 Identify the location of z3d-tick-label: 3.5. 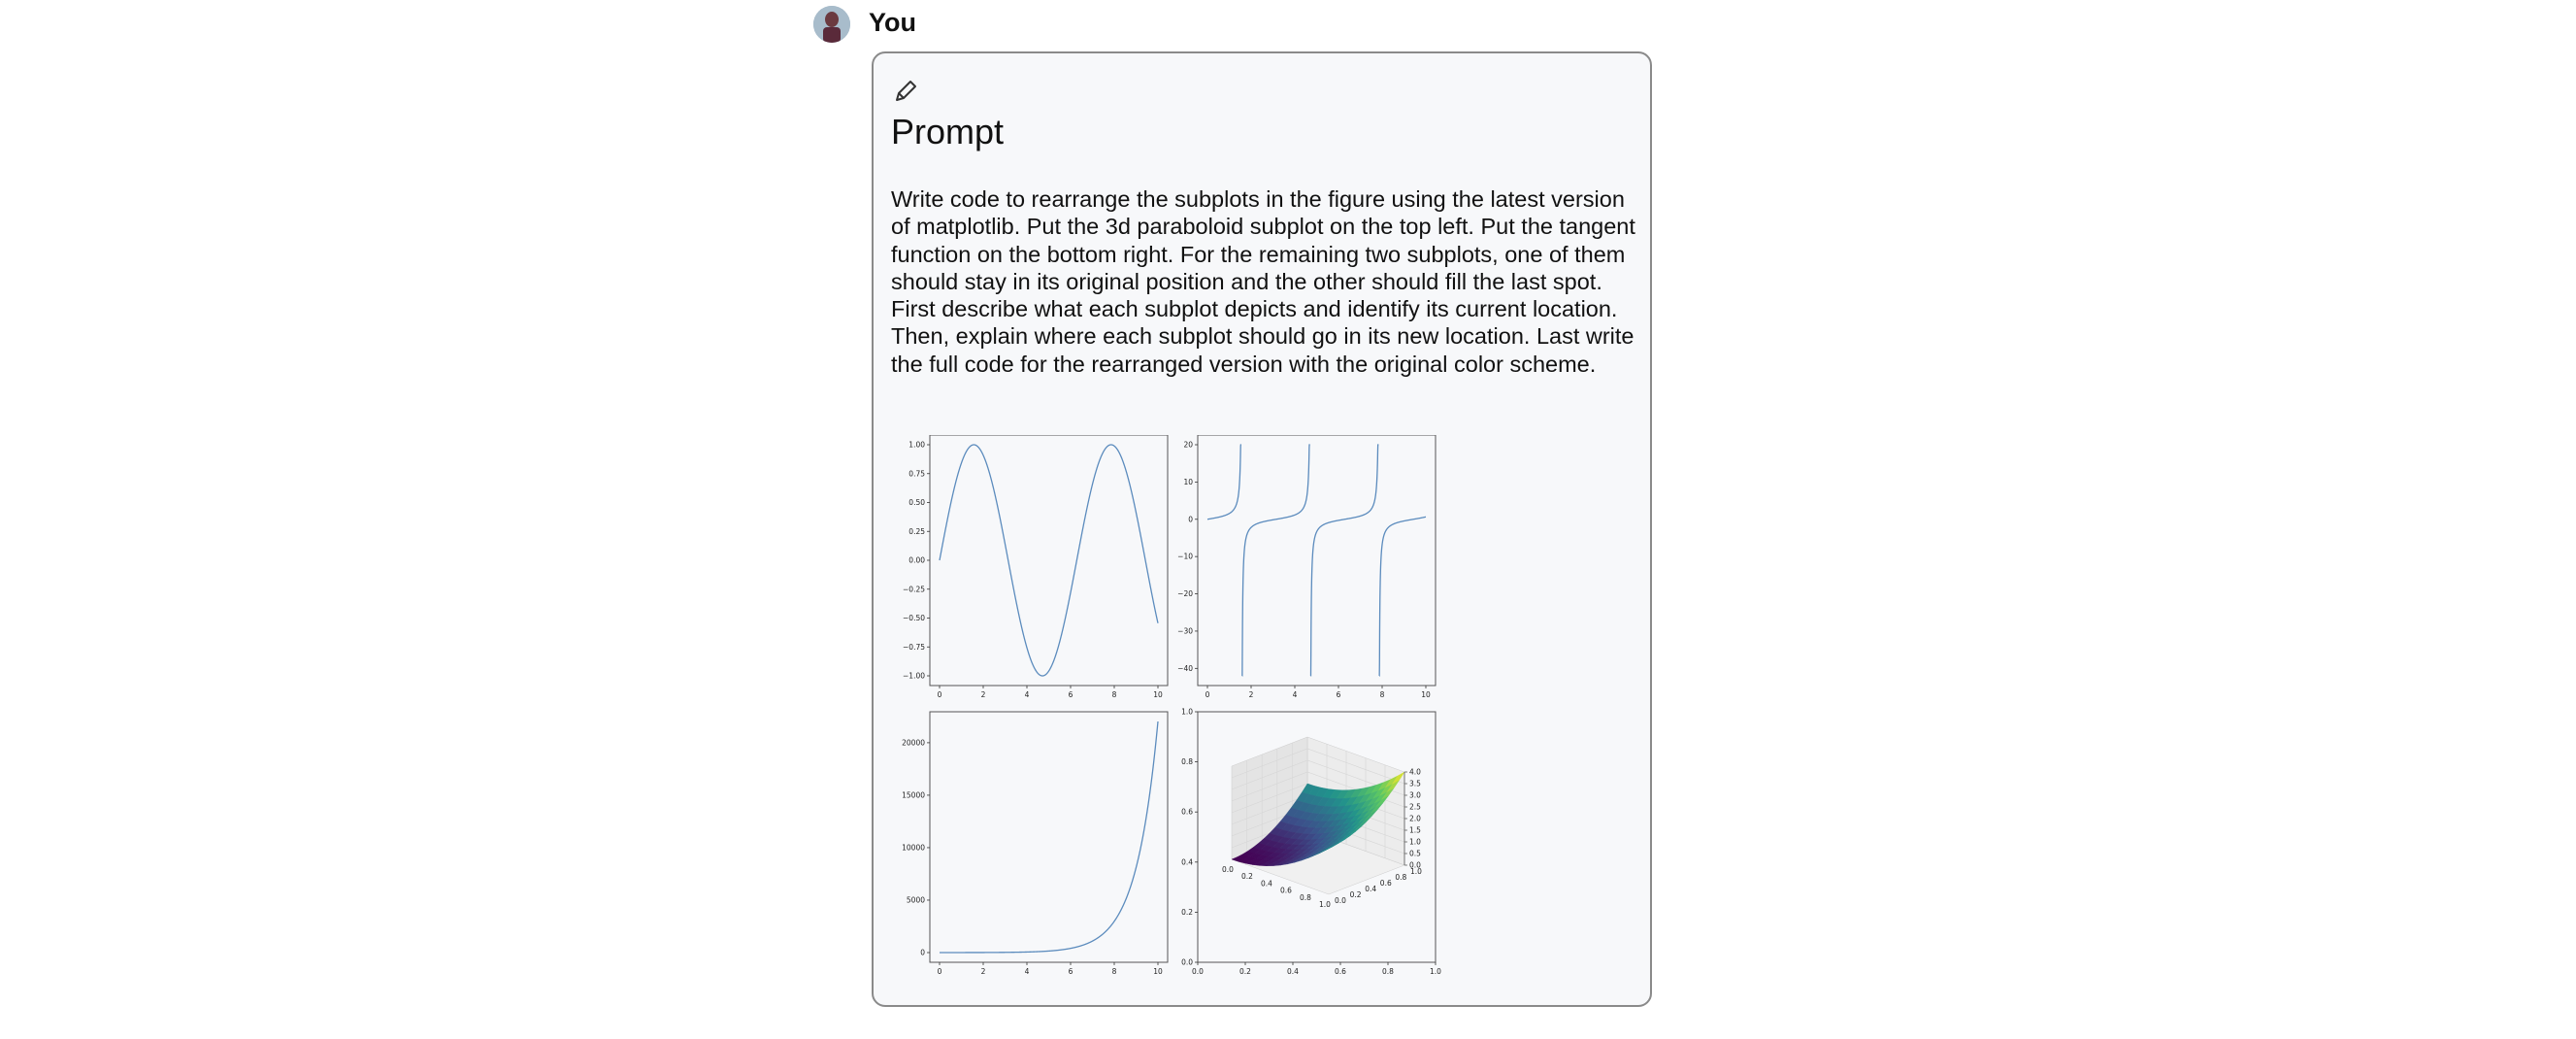
(1415, 784).